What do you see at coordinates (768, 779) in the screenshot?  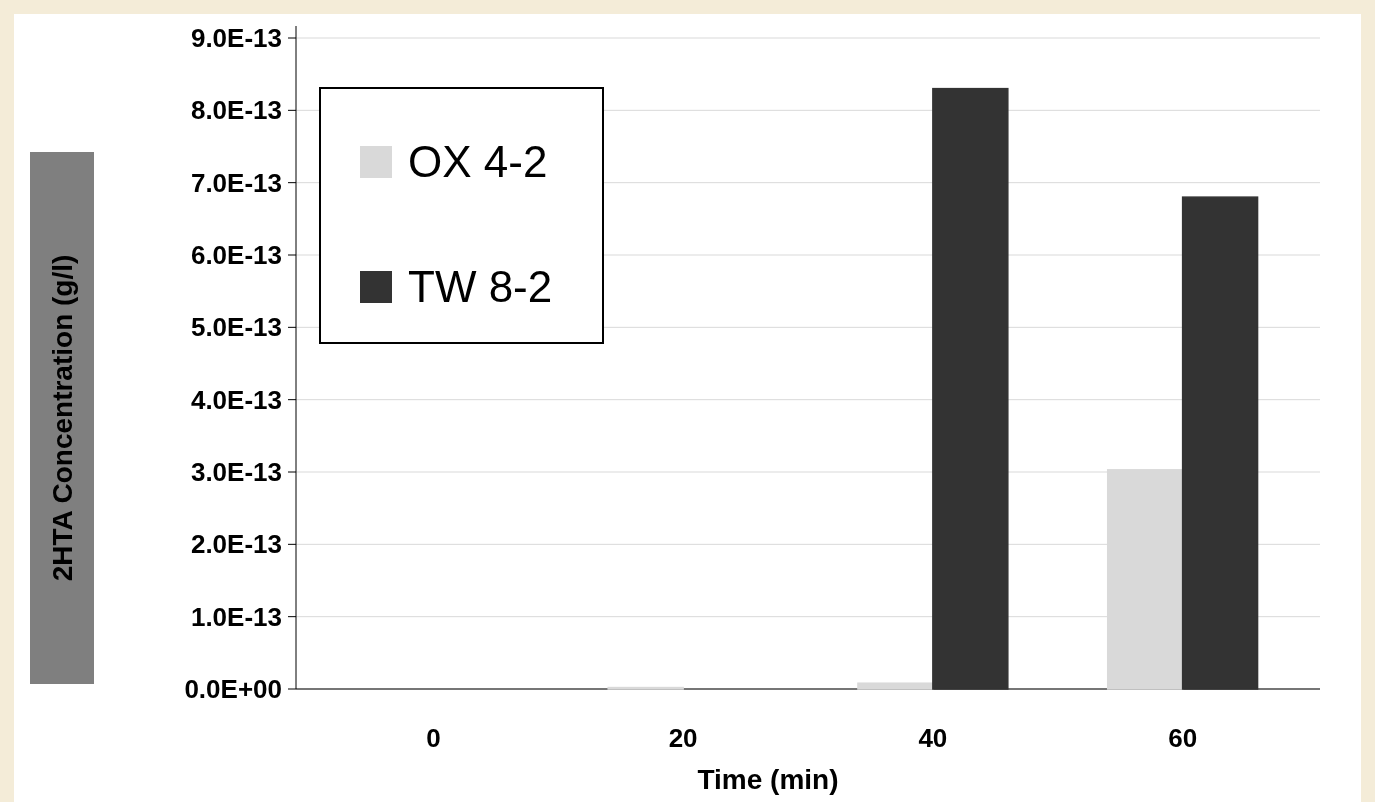 I see `x-axis-title: Time (min)` at bounding box center [768, 779].